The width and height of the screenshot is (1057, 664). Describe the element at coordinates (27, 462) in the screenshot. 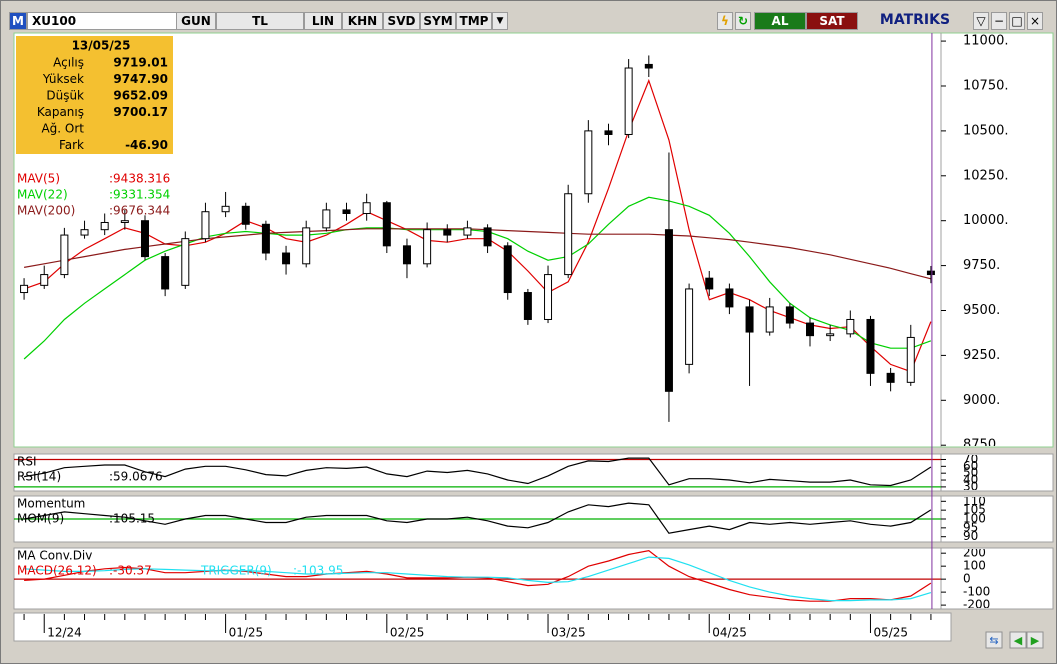

I see `panel-title: RSI` at that location.